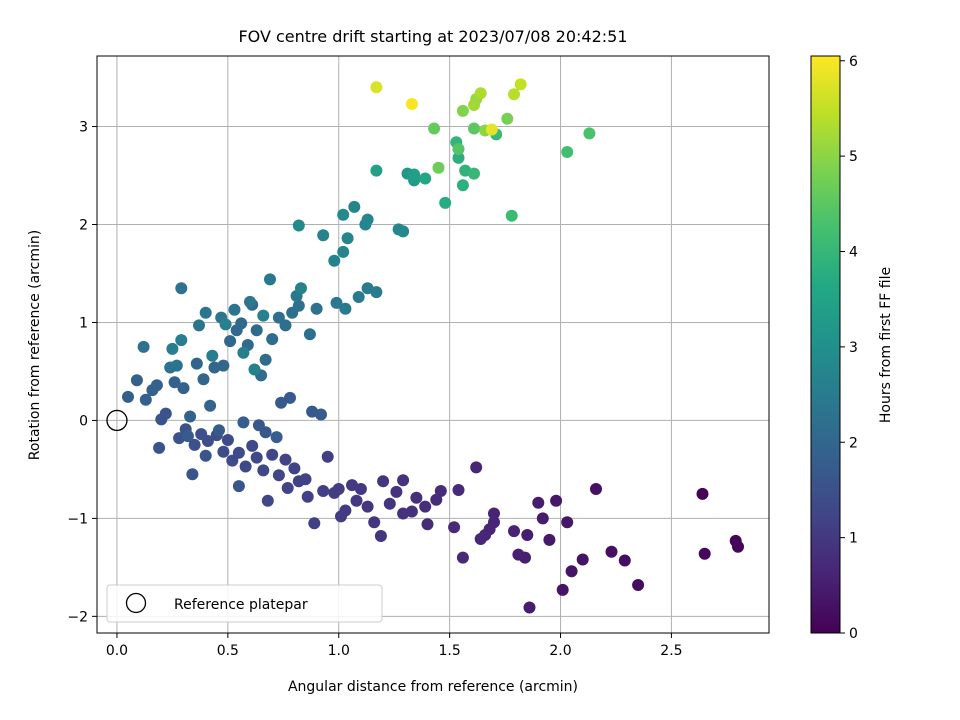 The height and width of the screenshot is (720, 960). I want to click on x-tick-label: 2.5, so click(671, 651).